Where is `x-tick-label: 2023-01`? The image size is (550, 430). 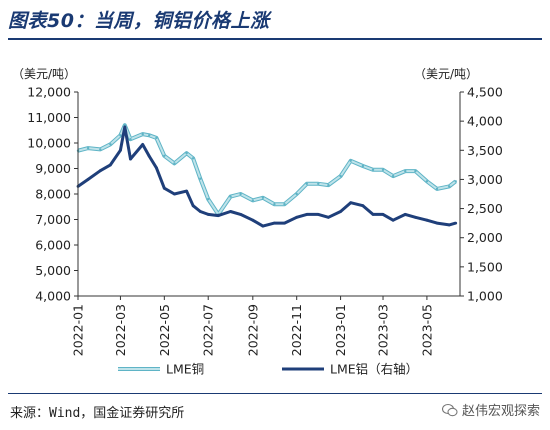 x-tick-label: 2023-01 is located at coordinates (340, 330).